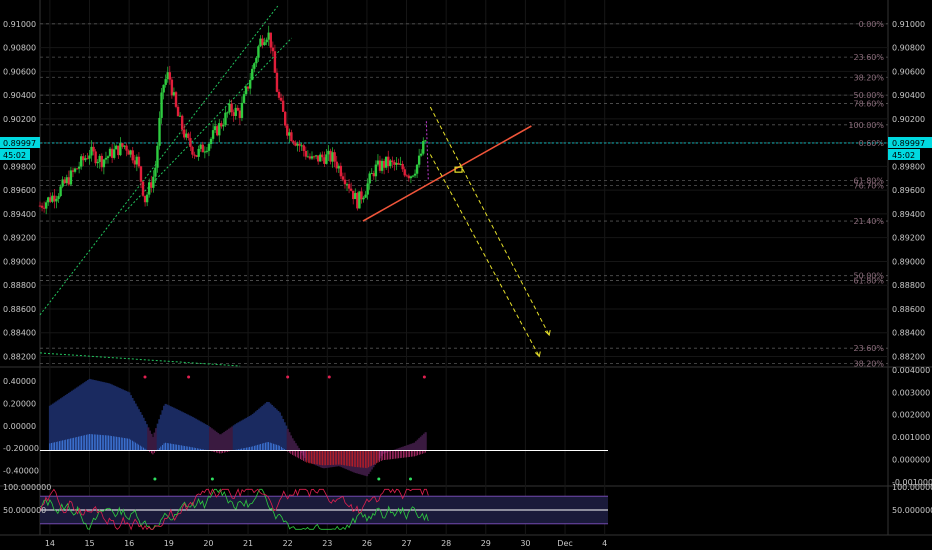 This screenshot has height=550, width=932. What do you see at coordinates (908, 285) in the screenshot?
I see `price-tick-label-right: 0.88800` at bounding box center [908, 285].